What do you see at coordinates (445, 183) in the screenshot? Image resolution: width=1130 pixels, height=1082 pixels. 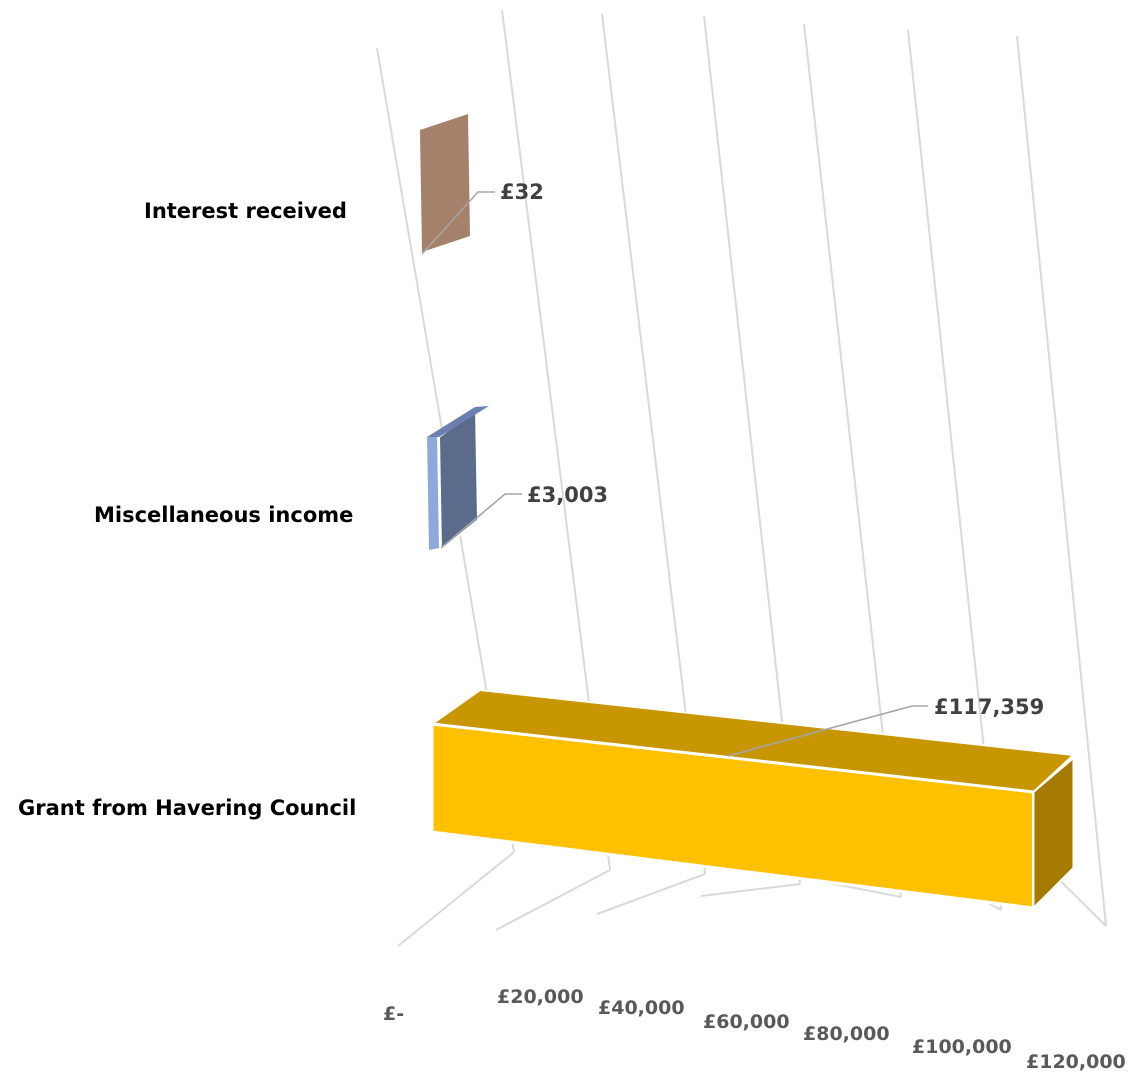 I see `bar-interest-received` at bounding box center [445, 183].